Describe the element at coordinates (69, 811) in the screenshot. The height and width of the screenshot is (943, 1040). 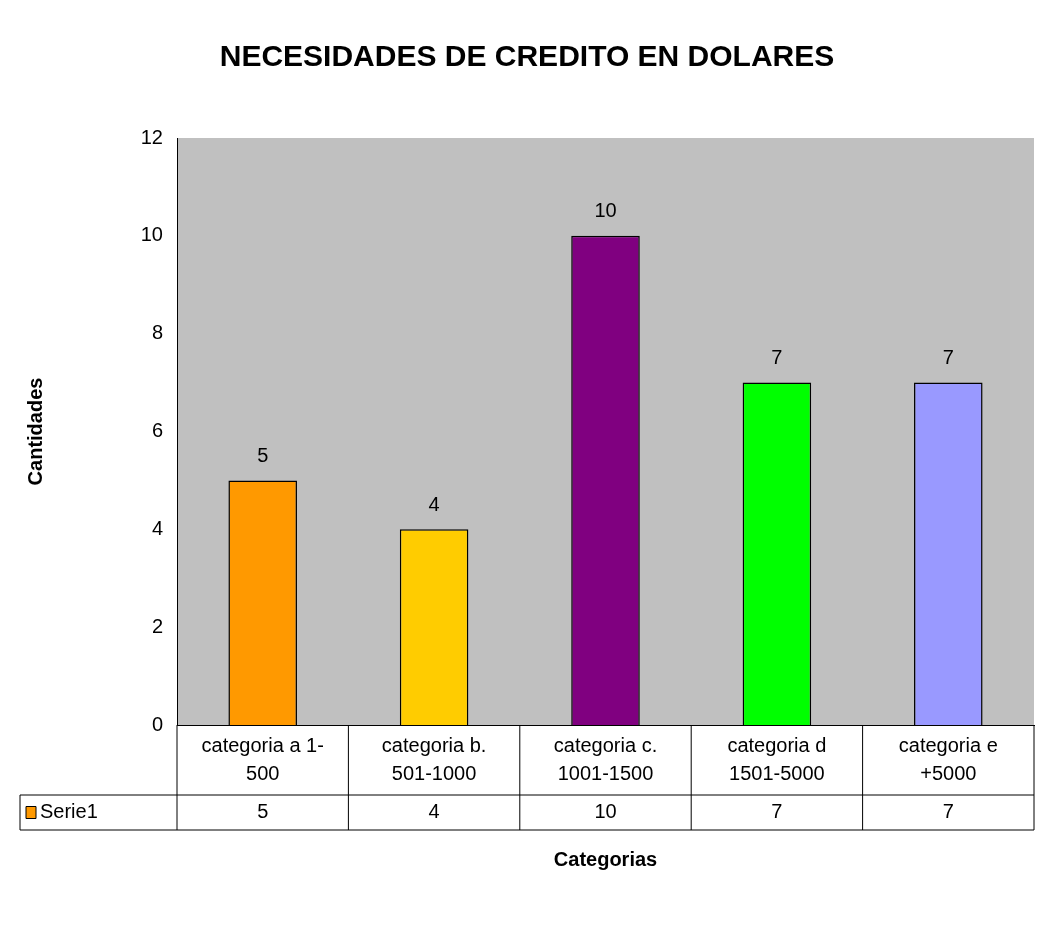
I see `legend-label: Serie1` at that location.